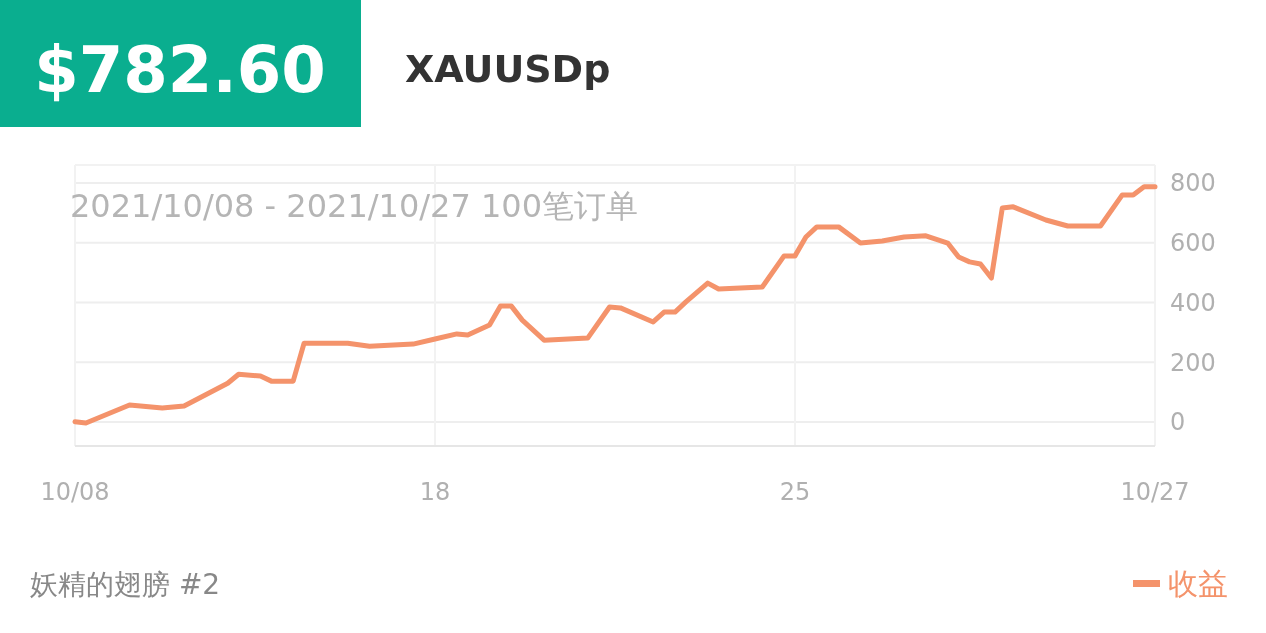 Image resolution: width=1266 pixels, height=633 pixels. I want to click on y-tick-label: 800, so click(1193, 183).